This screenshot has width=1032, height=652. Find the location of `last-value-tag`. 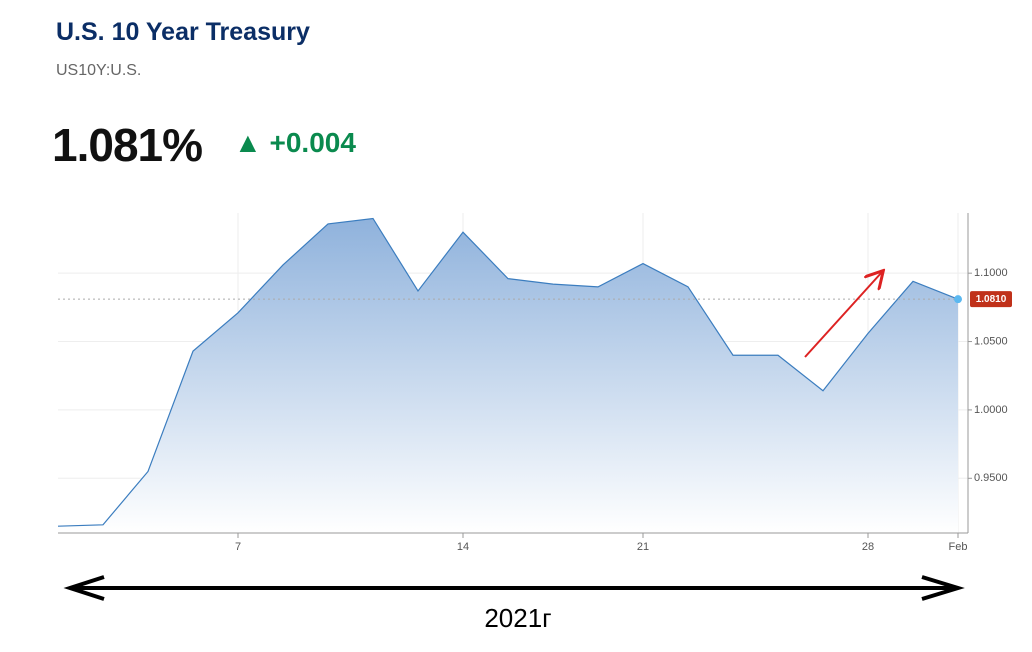

last-value-tag is located at coordinates (991, 299).